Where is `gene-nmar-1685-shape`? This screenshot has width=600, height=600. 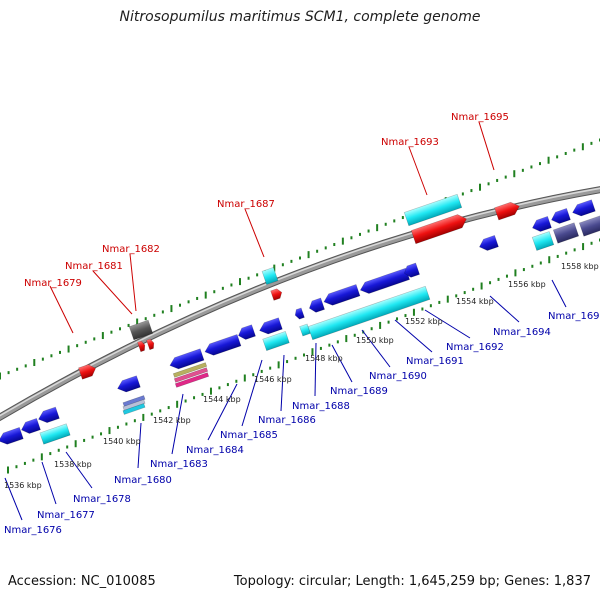 gene-nmar-1685-shape is located at coordinates (247, 332).